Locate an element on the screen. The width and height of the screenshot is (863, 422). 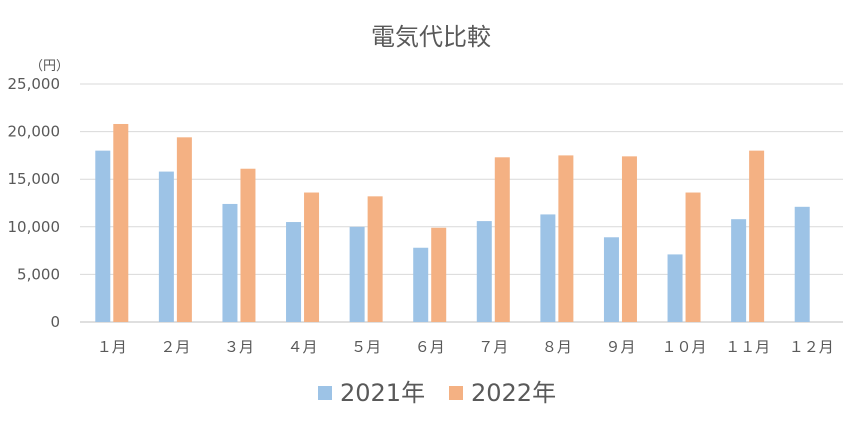
x-tick-label: ９月 is located at coordinates (620, 347).